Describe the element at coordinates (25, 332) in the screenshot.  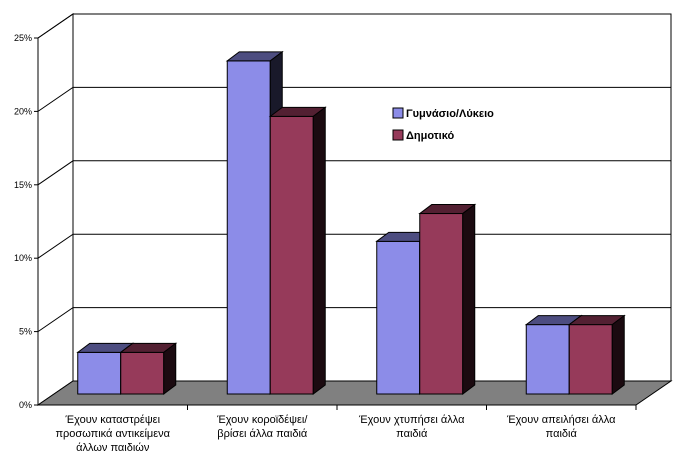
I see `y-tick-label: 5%` at that location.